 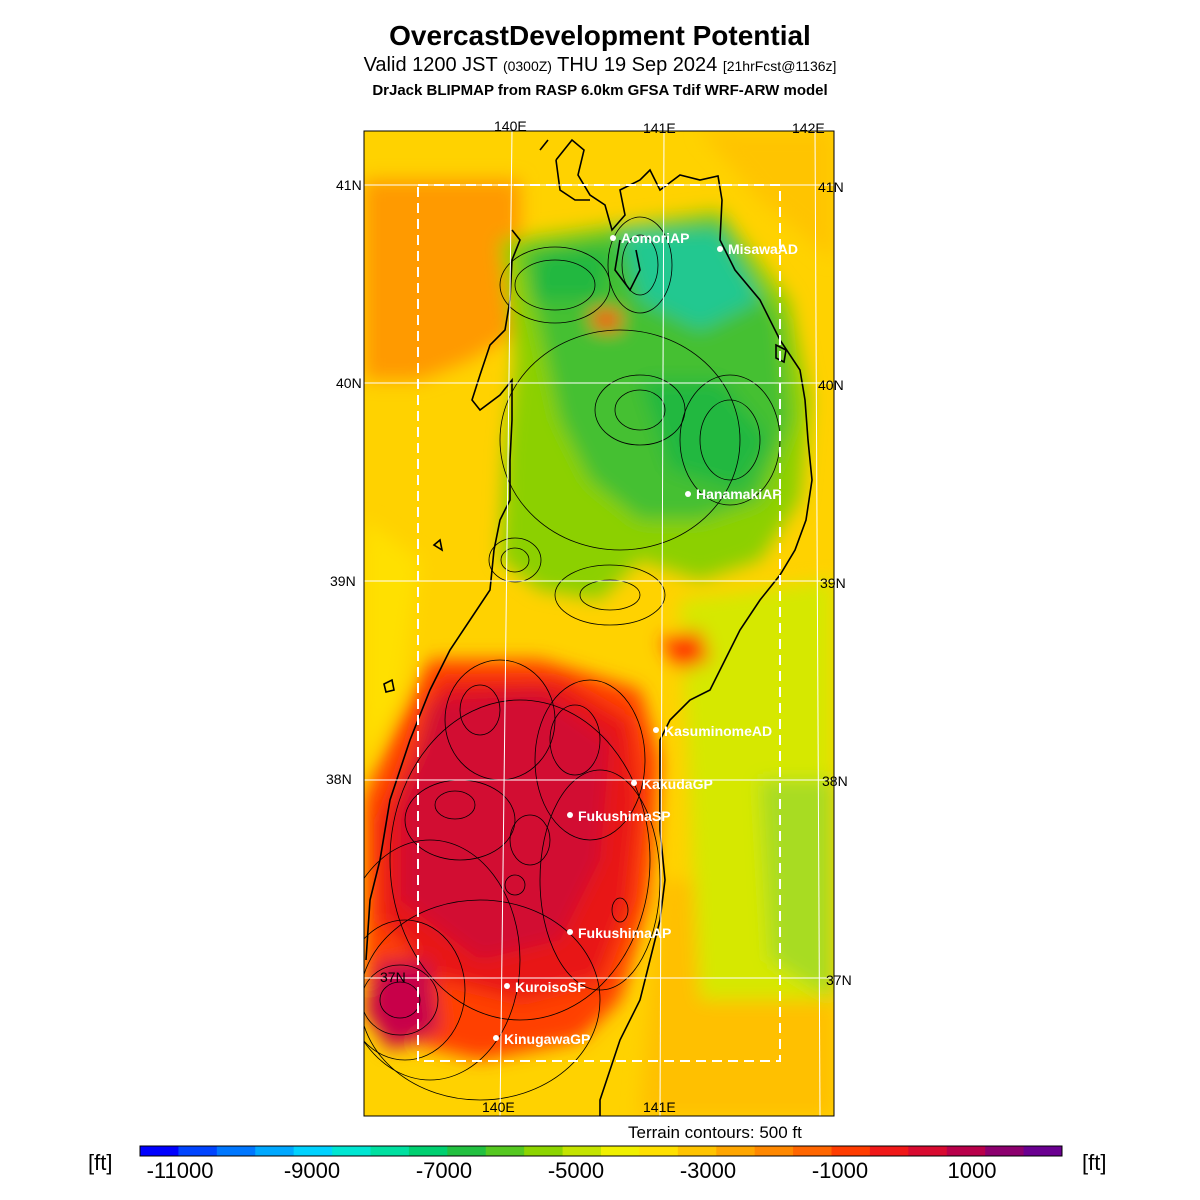 What do you see at coordinates (715, 1132) in the screenshot?
I see `terrain-contour-note: Terrain contours: 500 ft` at bounding box center [715, 1132].